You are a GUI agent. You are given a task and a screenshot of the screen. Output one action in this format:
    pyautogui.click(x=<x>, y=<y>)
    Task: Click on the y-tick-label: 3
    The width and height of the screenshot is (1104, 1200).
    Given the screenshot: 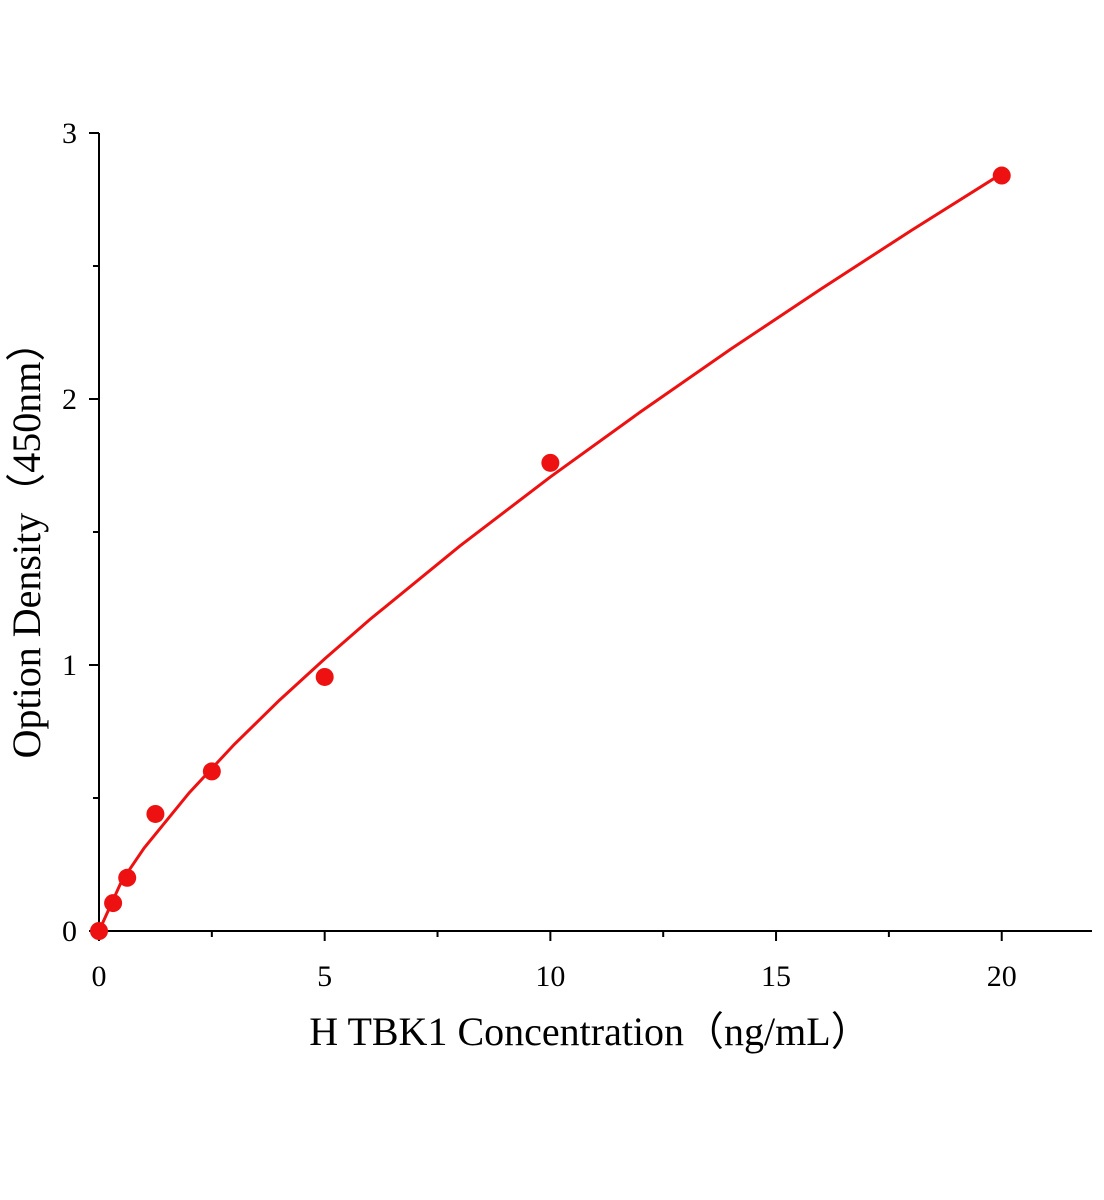 What is the action you would take?
    pyautogui.click(x=69, y=133)
    